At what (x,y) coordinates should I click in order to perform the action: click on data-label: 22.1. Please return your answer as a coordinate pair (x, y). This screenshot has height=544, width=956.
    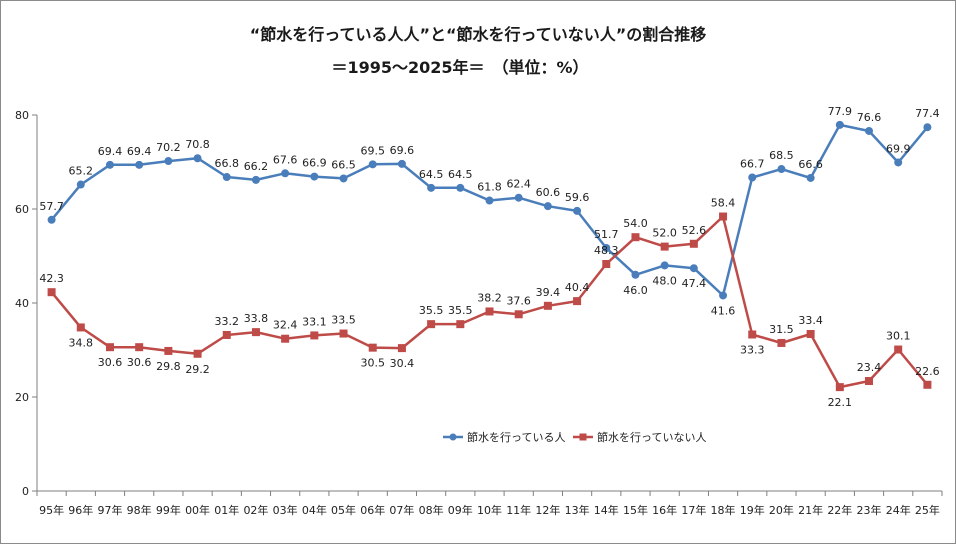
    Looking at the image, I should click on (840, 402).